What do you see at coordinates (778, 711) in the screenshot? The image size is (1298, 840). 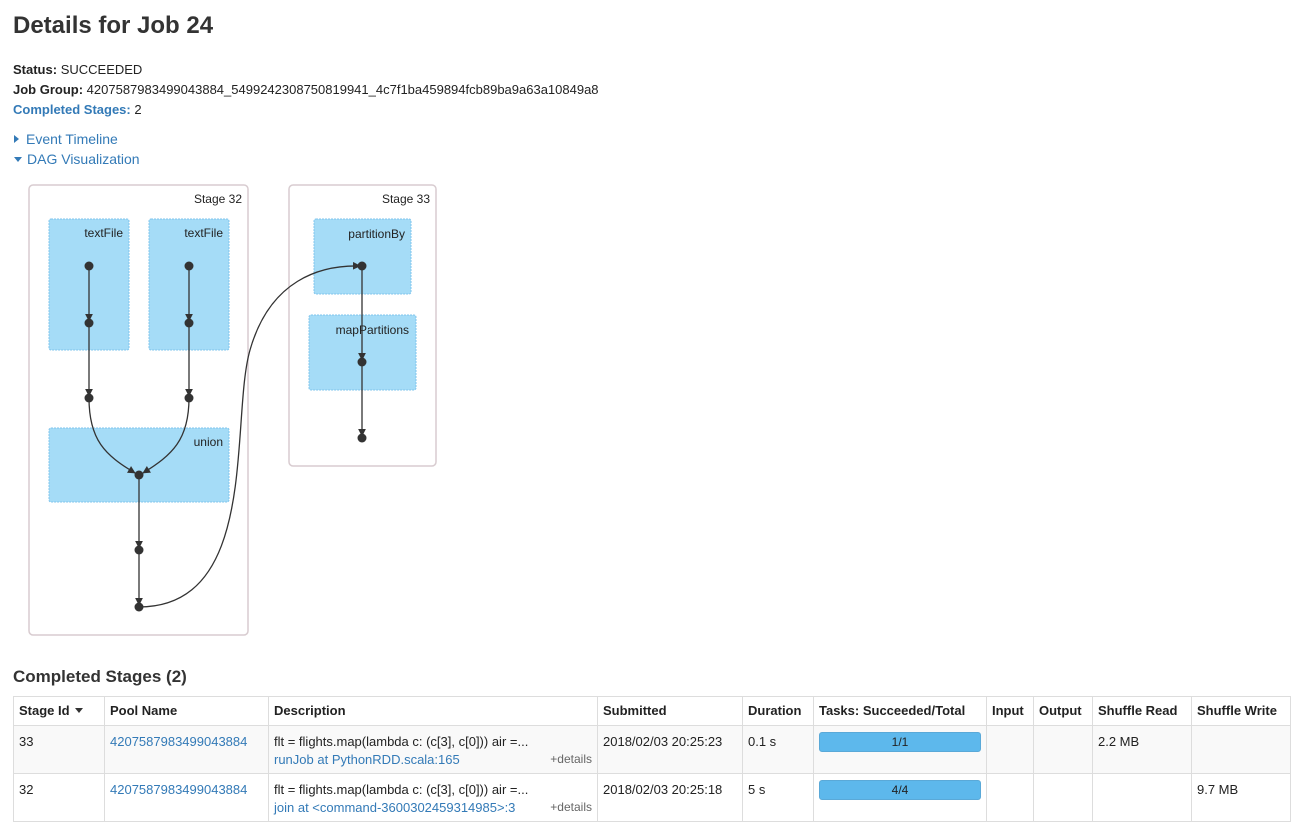 I see `col-duration: Duration` at bounding box center [778, 711].